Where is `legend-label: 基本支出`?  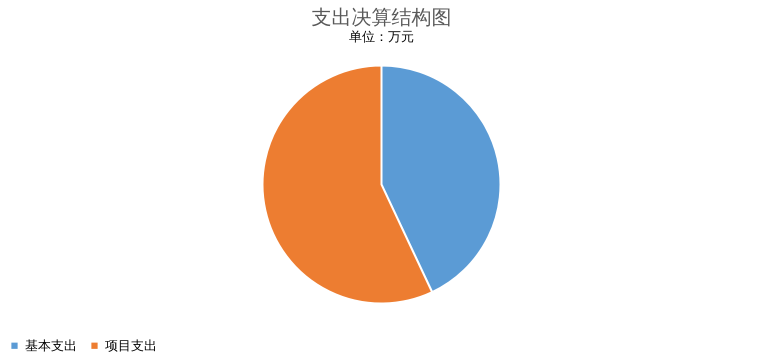 legend-label: 基本支出 is located at coordinates (51, 346).